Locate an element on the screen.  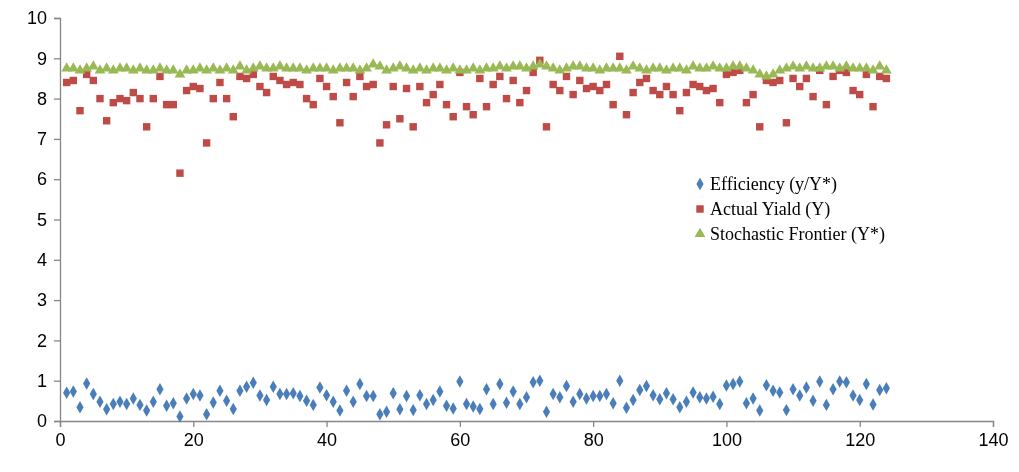
y-tick-label: 10 is located at coordinates (36, 18).